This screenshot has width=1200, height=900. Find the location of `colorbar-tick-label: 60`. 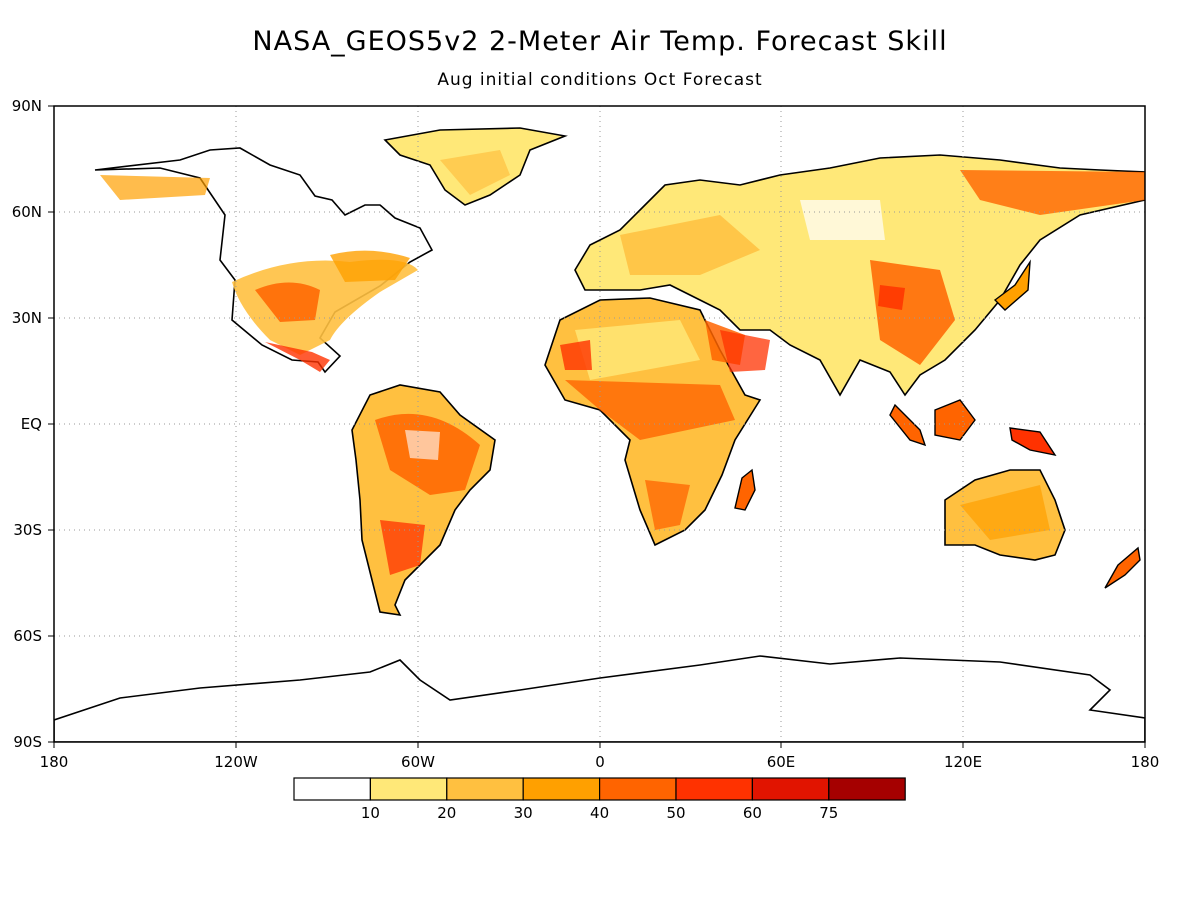

colorbar-tick-label: 60 is located at coordinates (752, 813).